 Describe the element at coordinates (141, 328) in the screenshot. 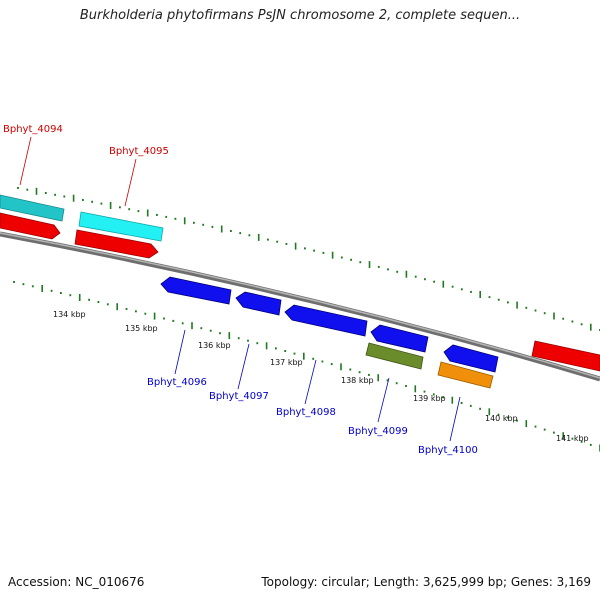

I see `tick-label-135: 135 kbp` at that location.